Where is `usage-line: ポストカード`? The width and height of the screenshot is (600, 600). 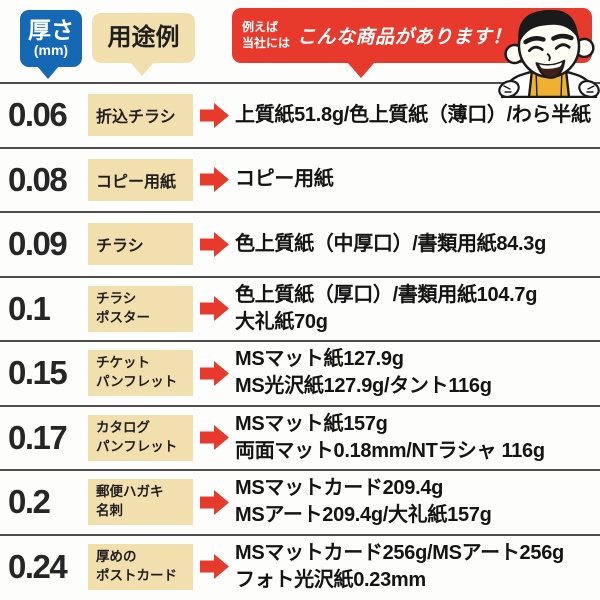
usage-line: ポストカード is located at coordinates (136, 575).